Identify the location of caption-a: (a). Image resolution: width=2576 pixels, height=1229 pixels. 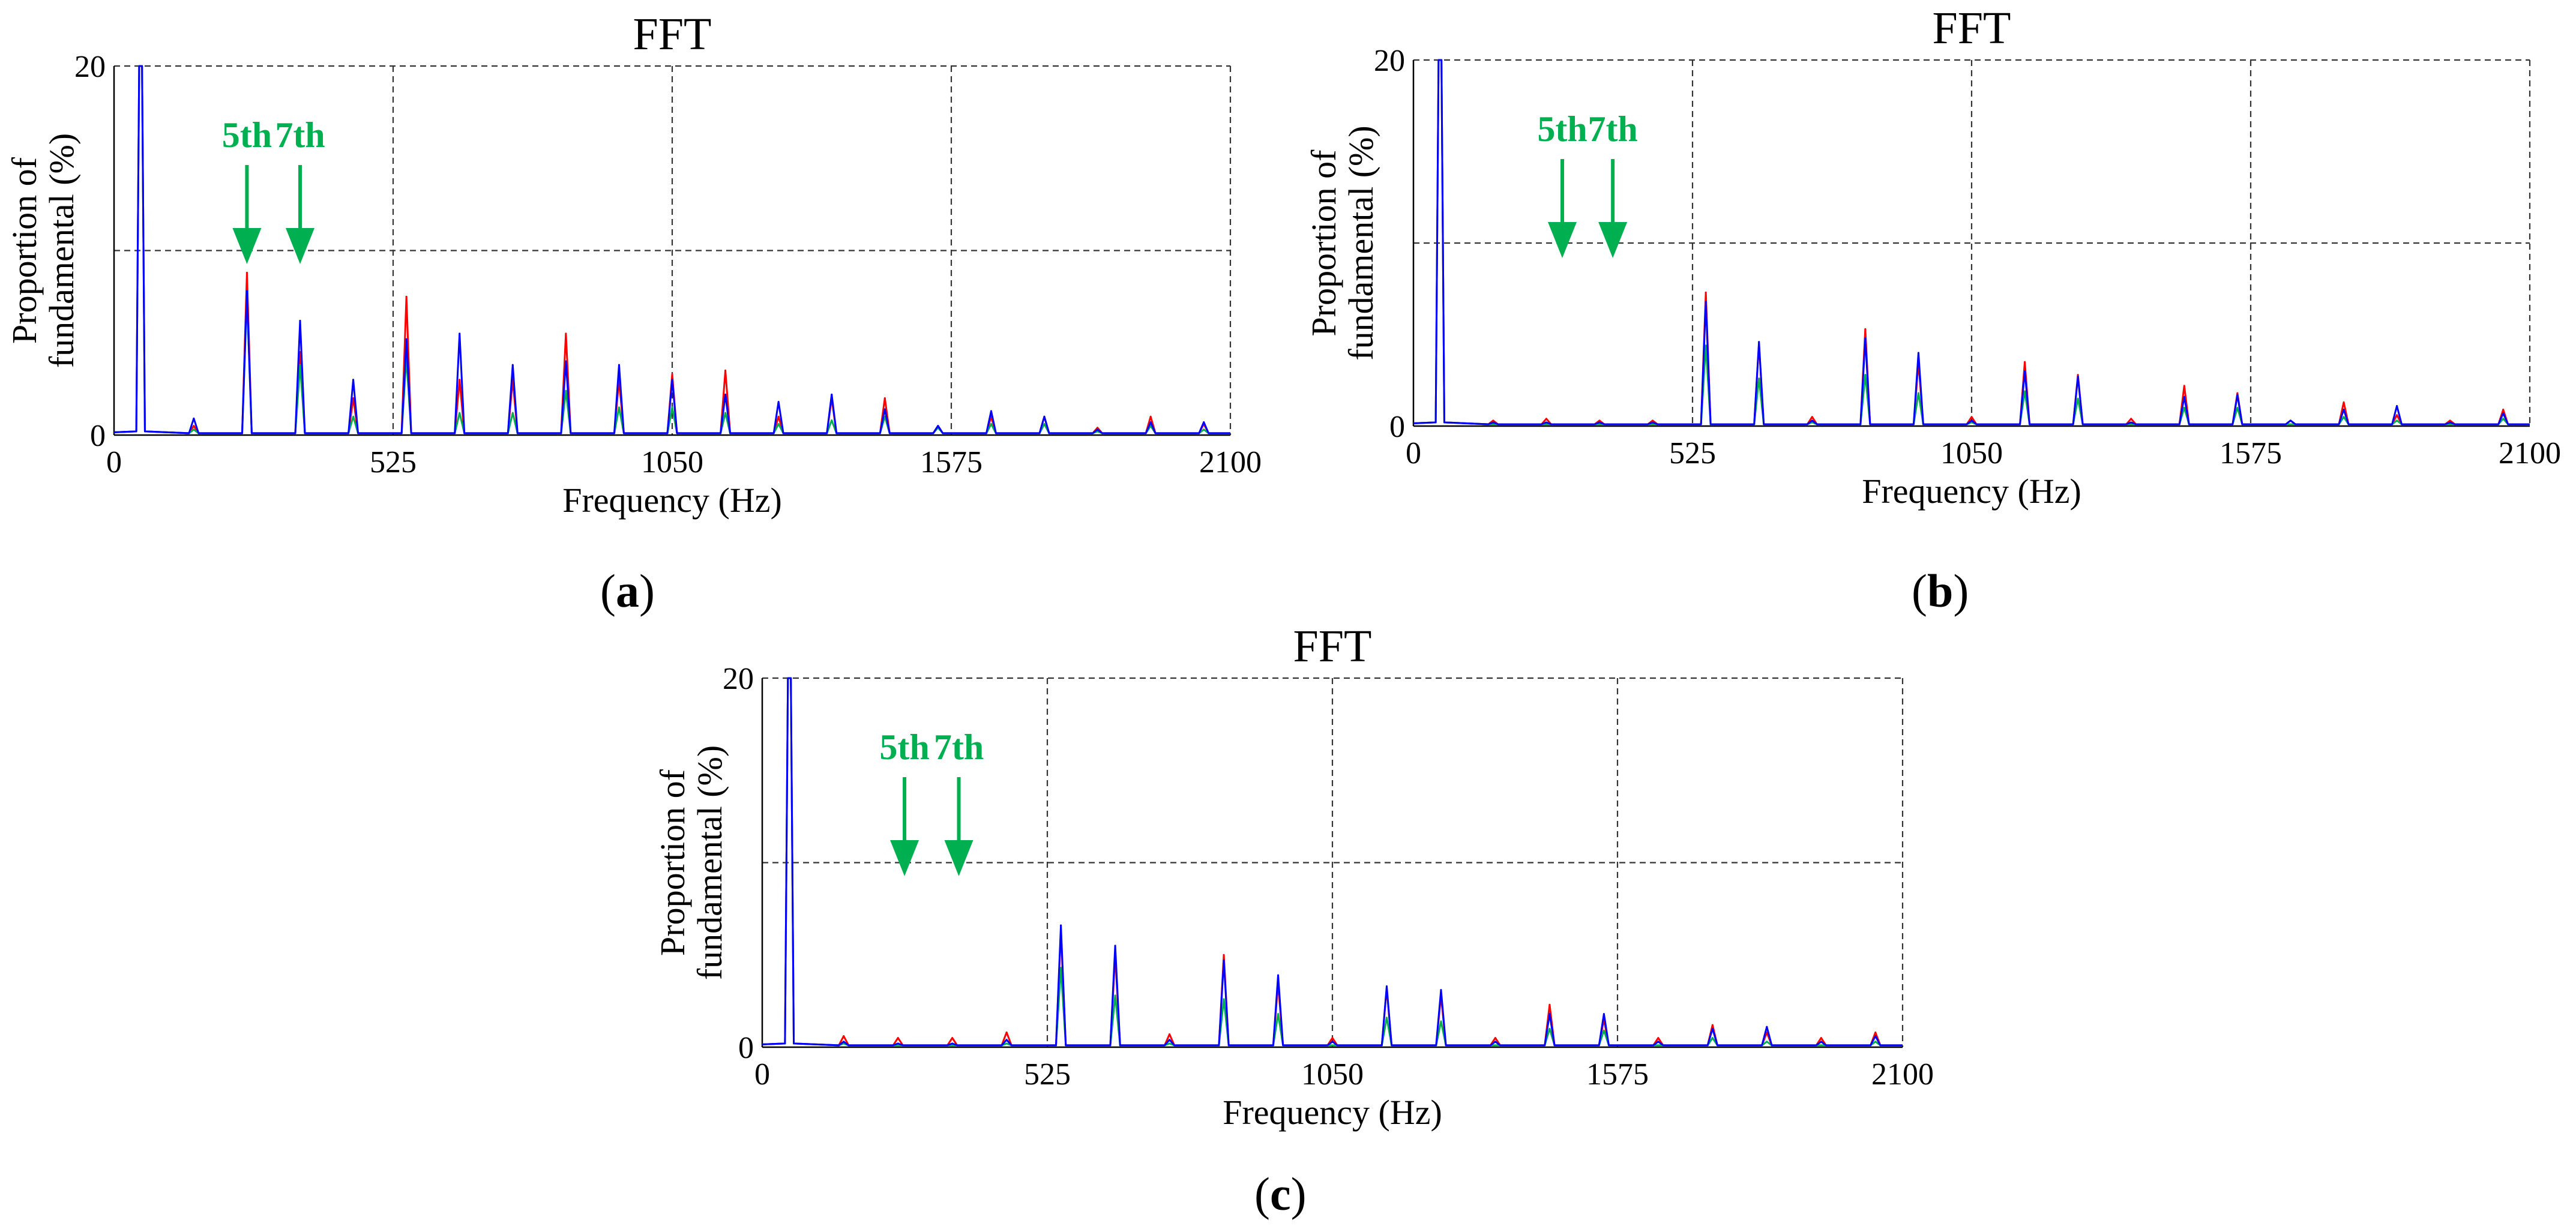
(627, 591).